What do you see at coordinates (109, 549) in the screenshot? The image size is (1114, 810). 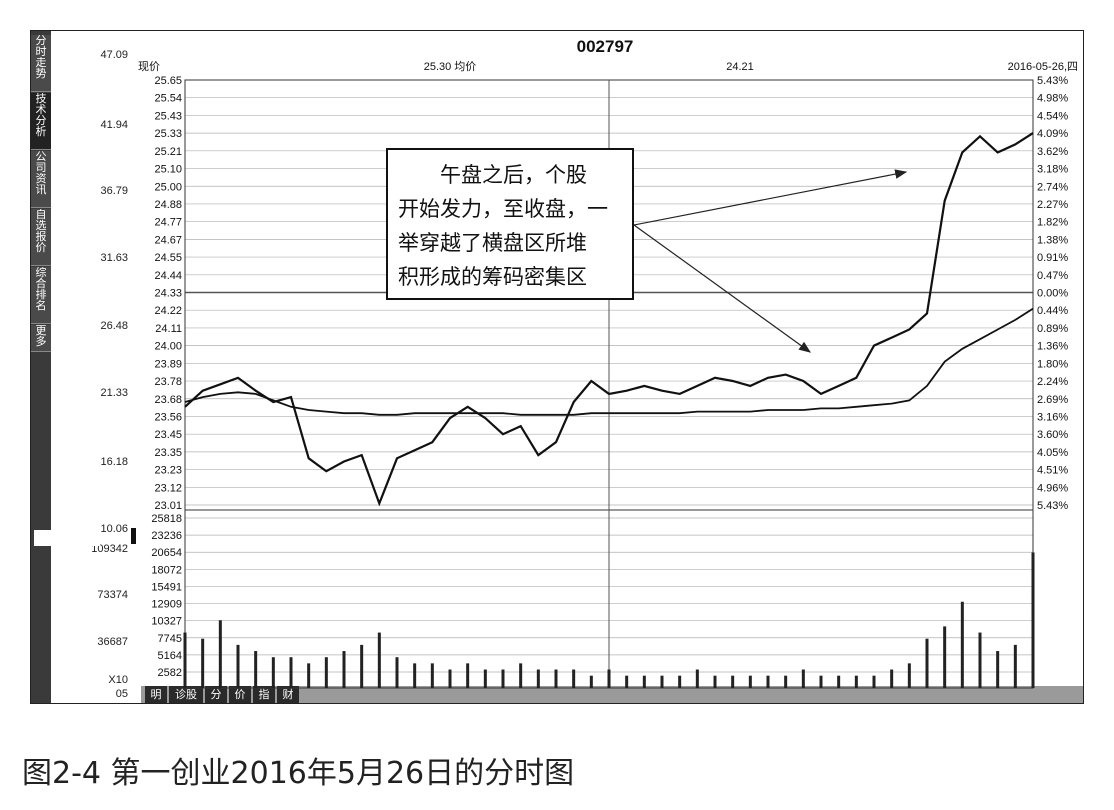 I see `left-axis-label: 109342` at bounding box center [109, 549].